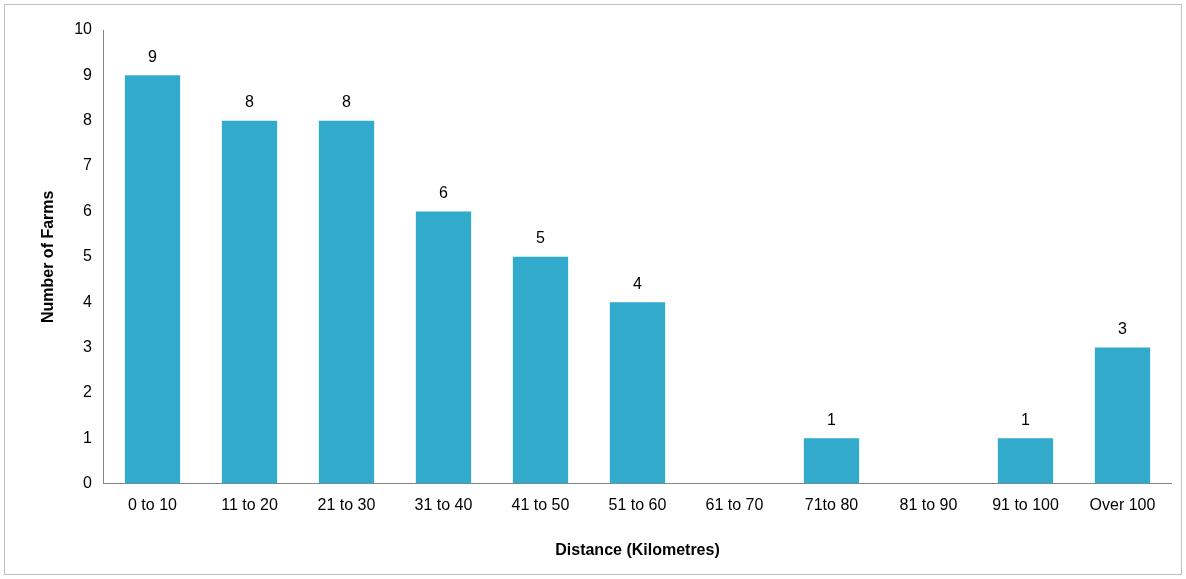 The image size is (1186, 579). I want to click on y-tick-label: 2, so click(88, 392).